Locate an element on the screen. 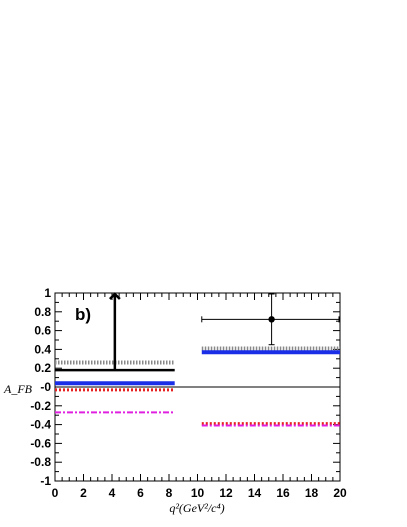 The width and height of the screenshot is (407, 527). prediction-series is located at coordinates (197, 386).